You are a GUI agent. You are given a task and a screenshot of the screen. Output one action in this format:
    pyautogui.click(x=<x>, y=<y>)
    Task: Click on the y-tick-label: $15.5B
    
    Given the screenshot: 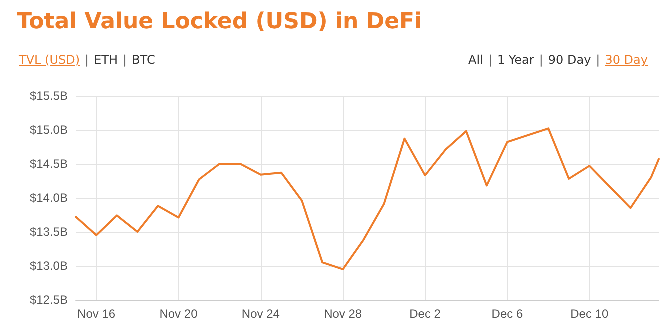 What is the action you would take?
    pyautogui.click(x=49, y=96)
    